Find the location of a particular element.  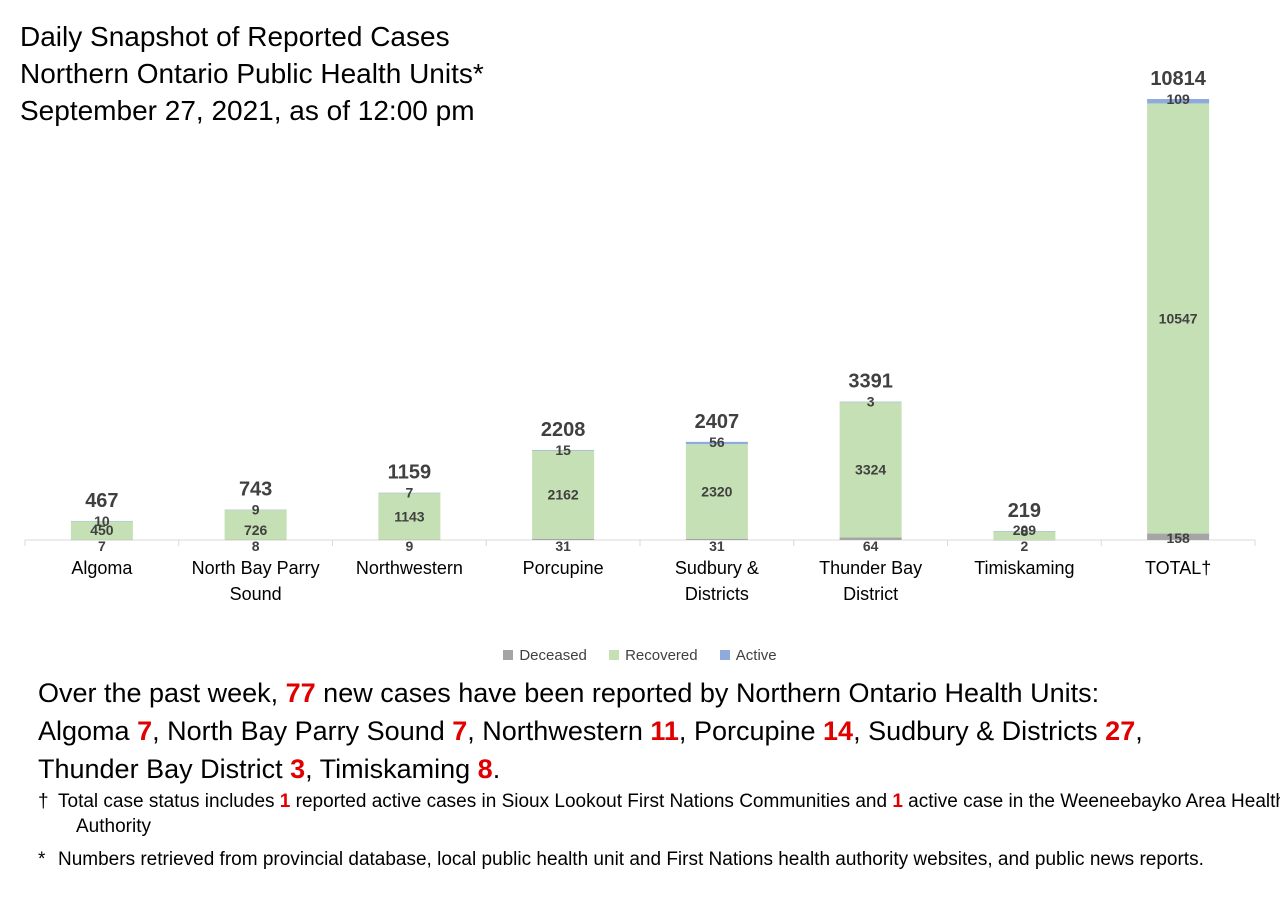

summary-item-name: Porcupine is located at coordinates (758, 731).